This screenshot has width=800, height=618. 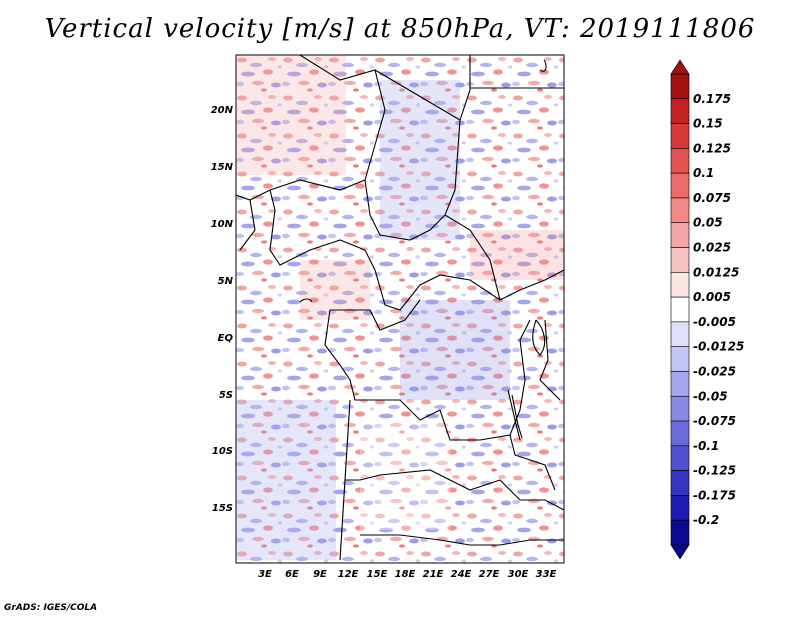 I want to click on grads-credit: GrADS: IGES/COLA, so click(x=51, y=608).